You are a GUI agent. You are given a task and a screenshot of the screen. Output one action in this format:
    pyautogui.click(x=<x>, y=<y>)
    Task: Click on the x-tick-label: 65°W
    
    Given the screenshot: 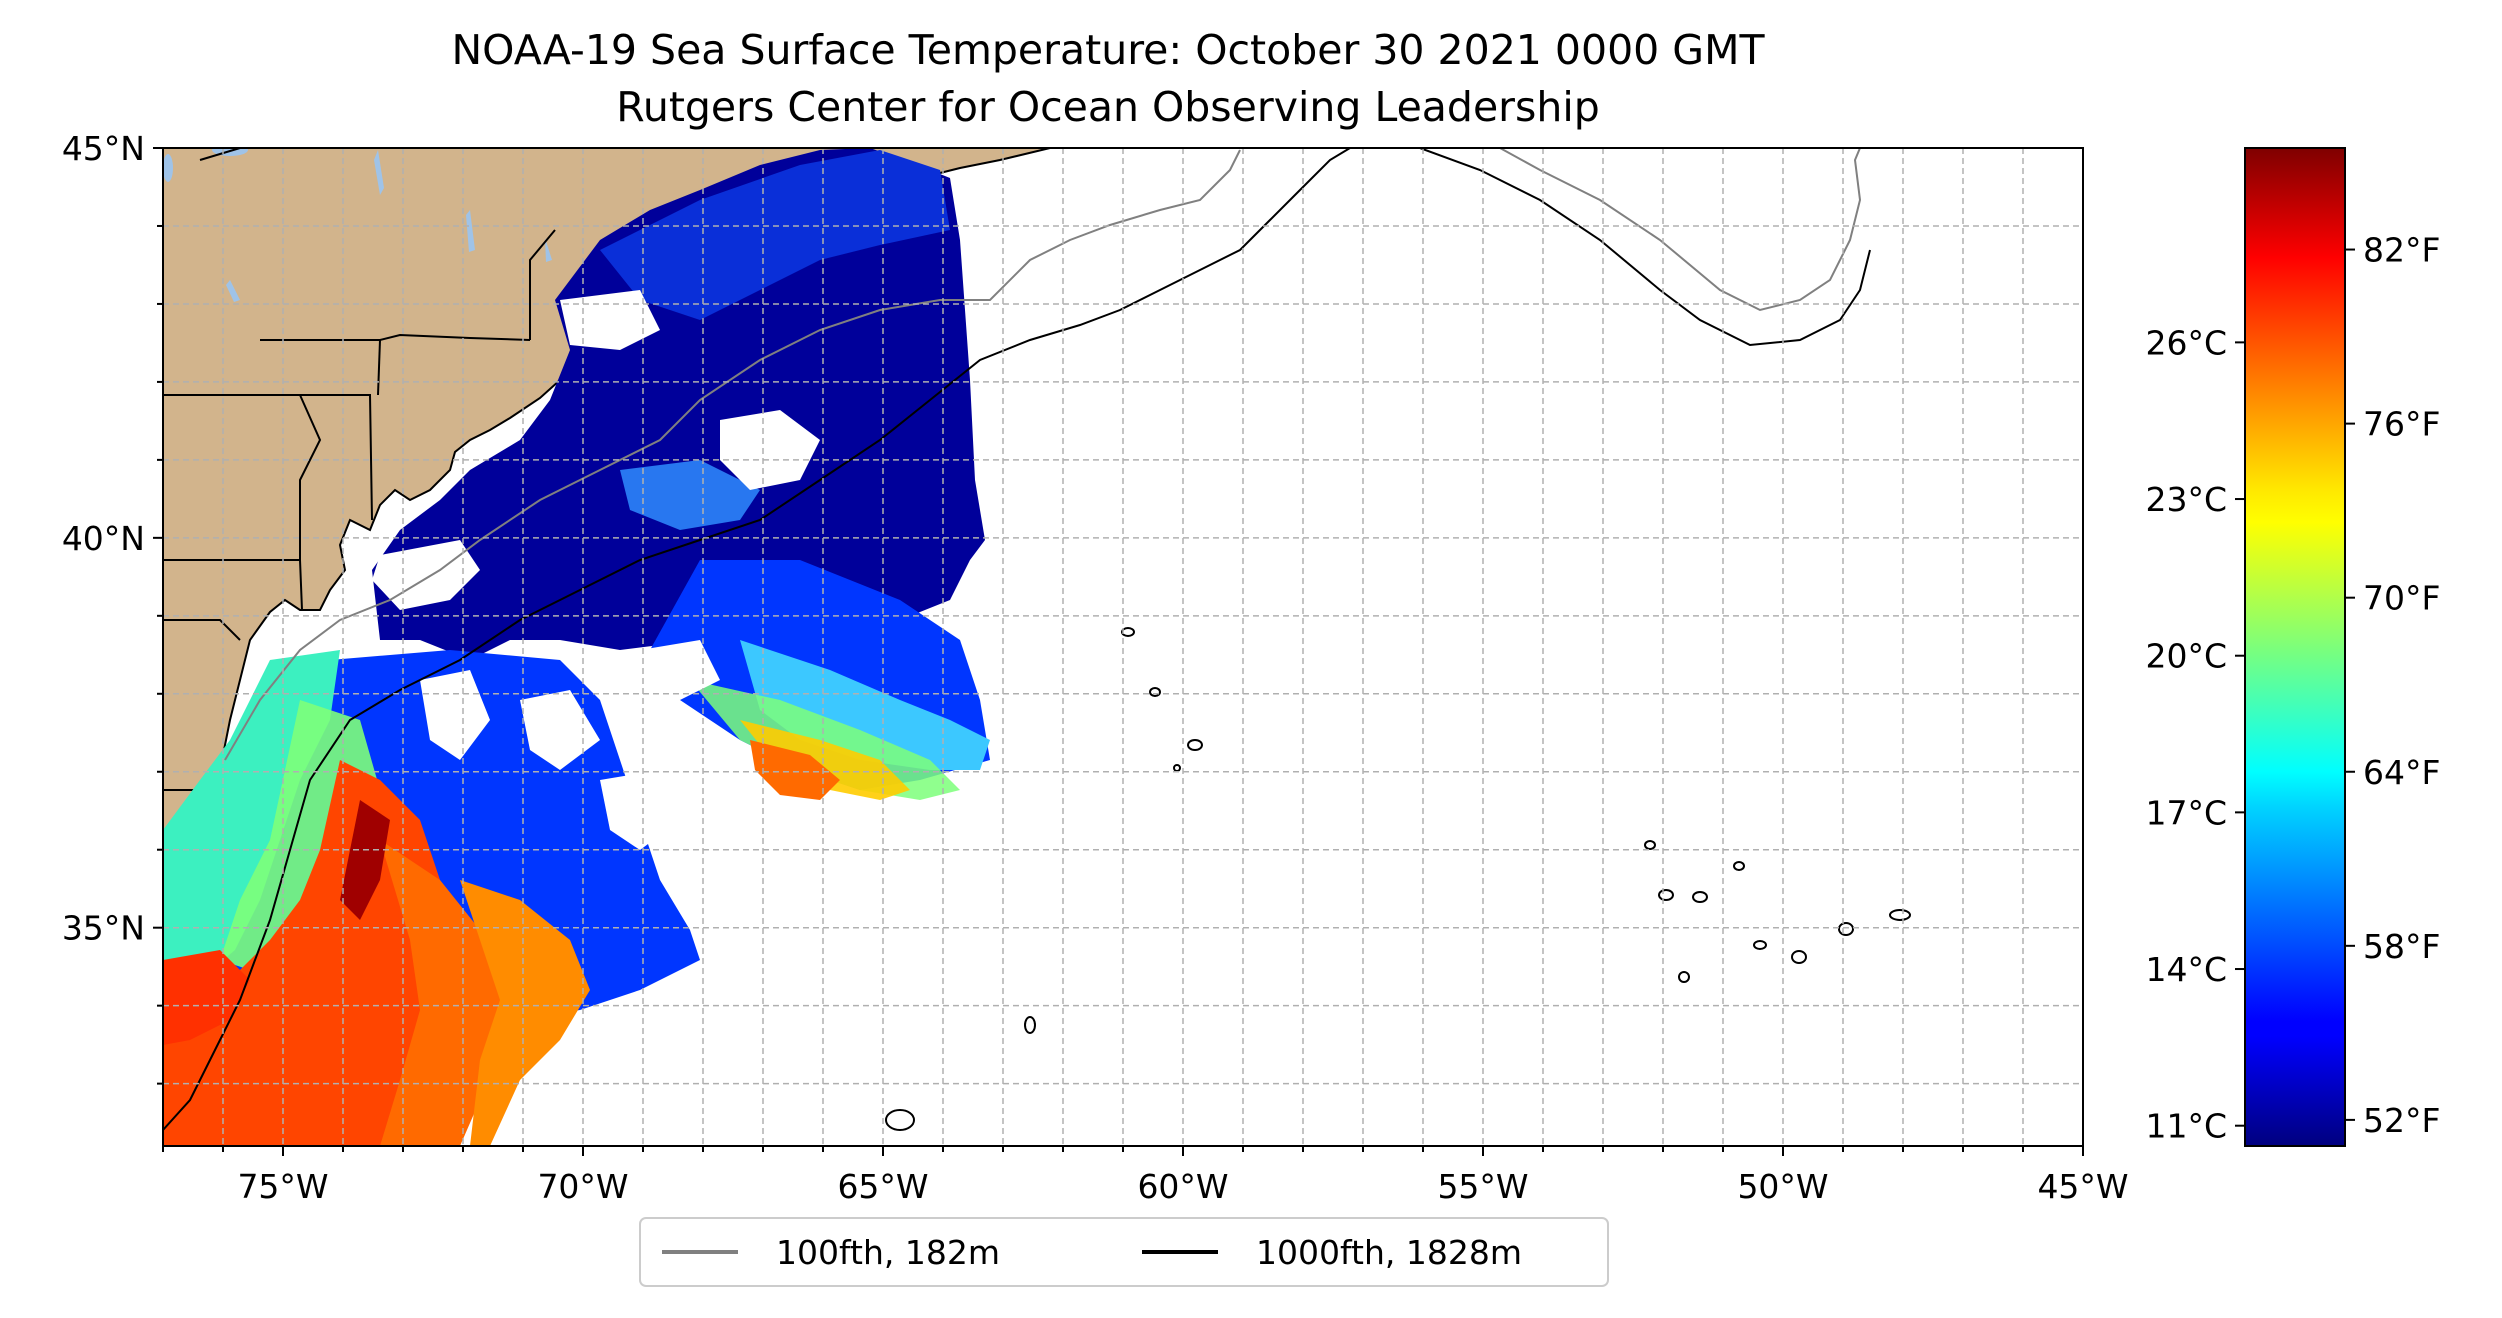 What is the action you would take?
    pyautogui.click(x=882, y=1186)
    